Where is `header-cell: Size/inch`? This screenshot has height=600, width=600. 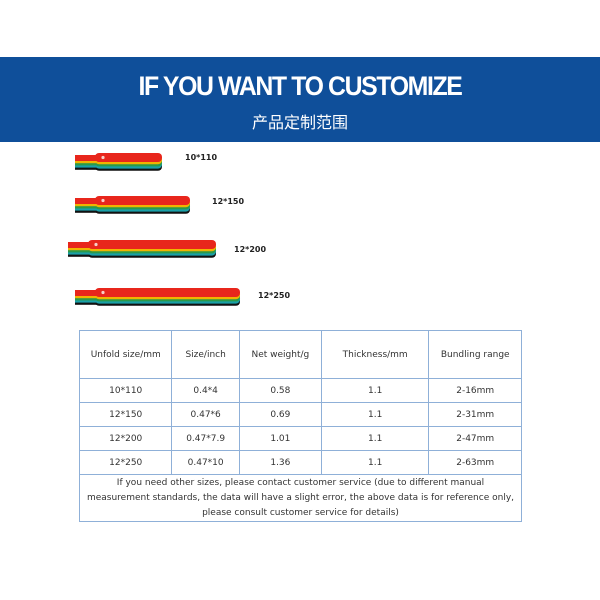
header-cell: Size/inch is located at coordinates (205, 354).